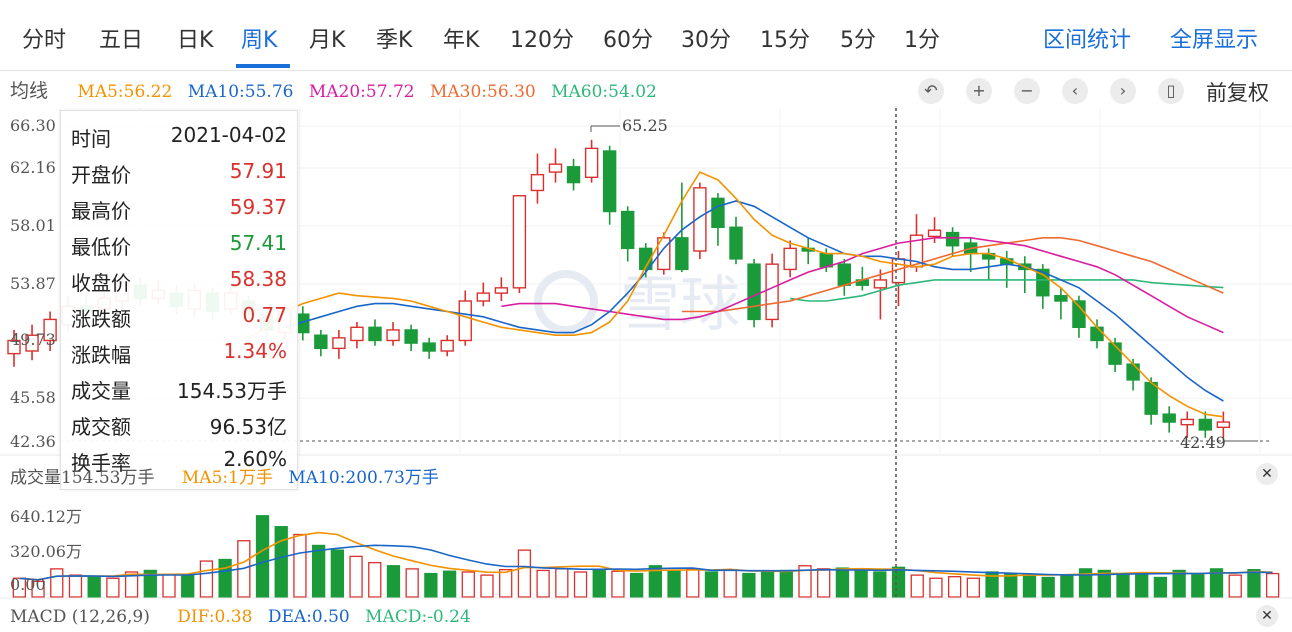 The image size is (1292, 632). I want to click on close-macd-panel-icon: ✕, so click(1267, 616).